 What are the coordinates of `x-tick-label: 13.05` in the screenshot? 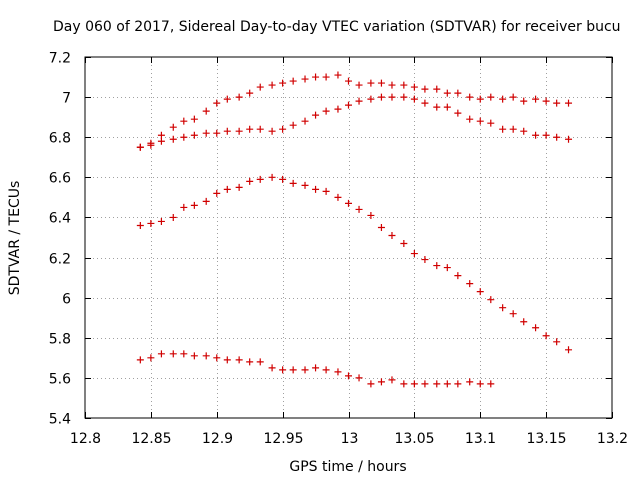 It's located at (414, 439).